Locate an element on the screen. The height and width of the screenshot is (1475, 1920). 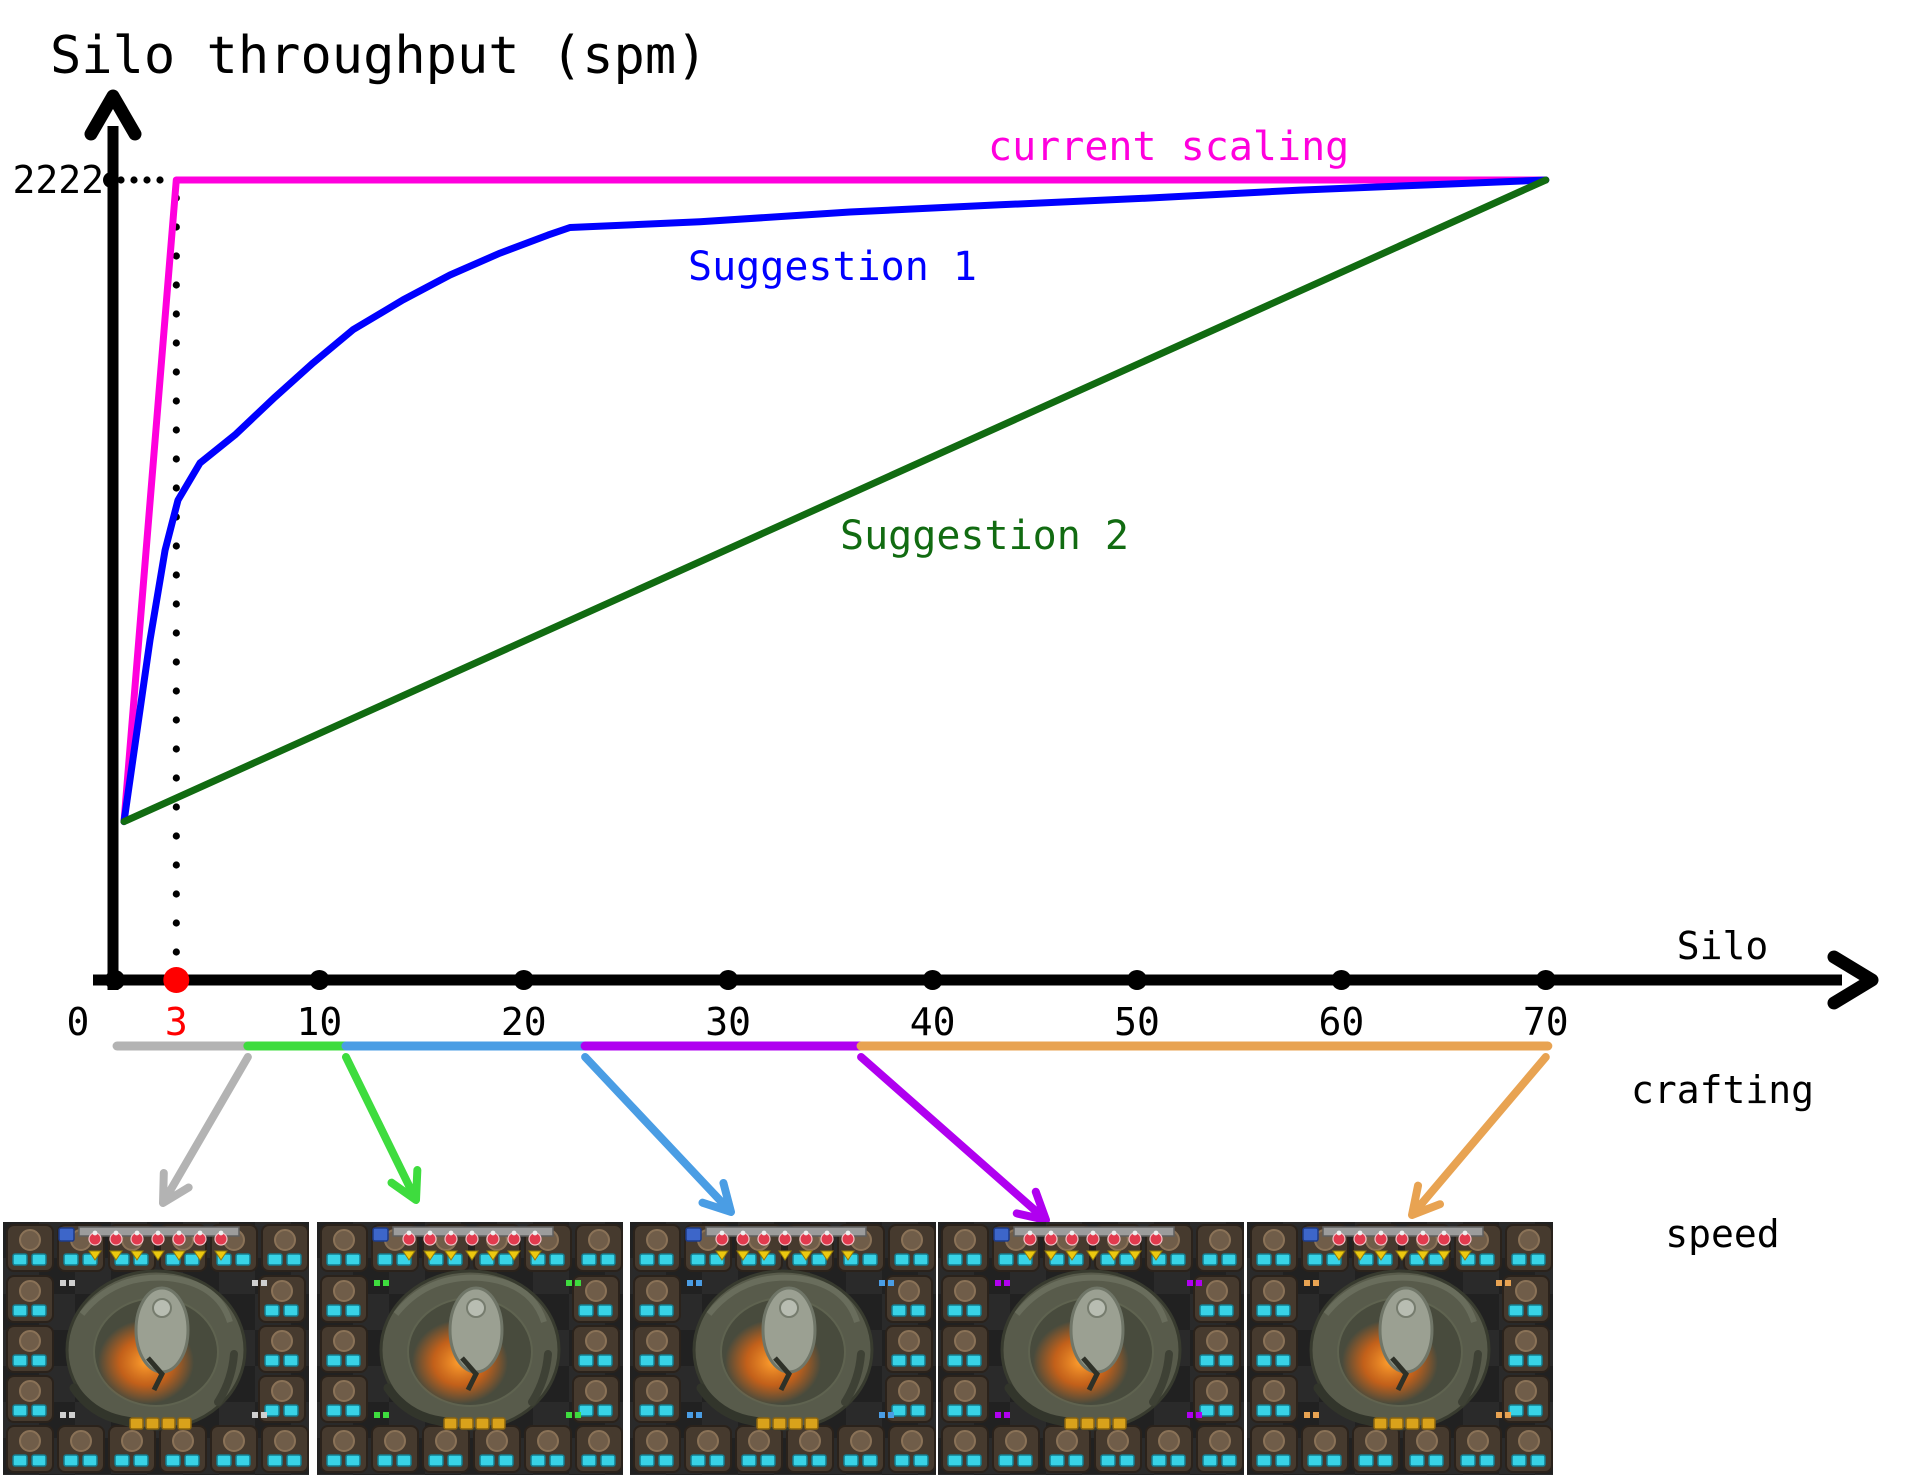
segment-arrows is located at coordinates (854, 1138).